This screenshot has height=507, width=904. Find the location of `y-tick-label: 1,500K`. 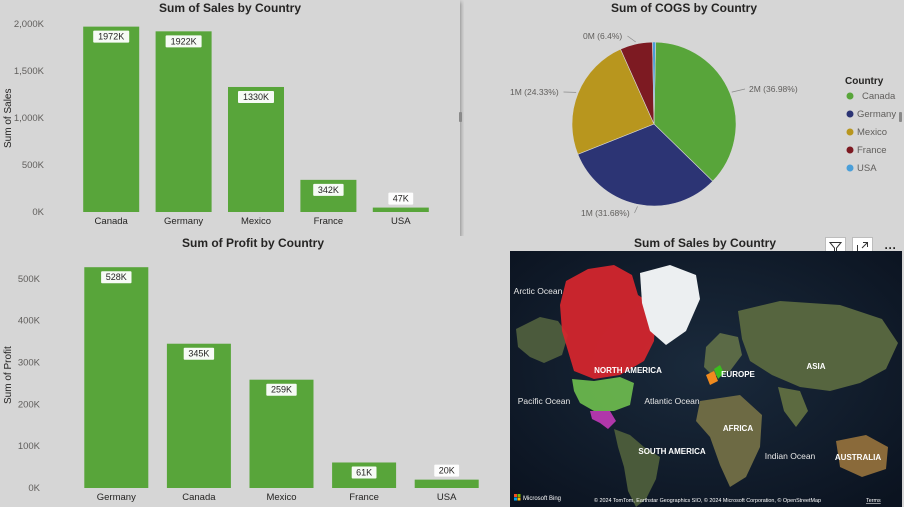

y-tick-label: 1,500K is located at coordinates (29, 71).